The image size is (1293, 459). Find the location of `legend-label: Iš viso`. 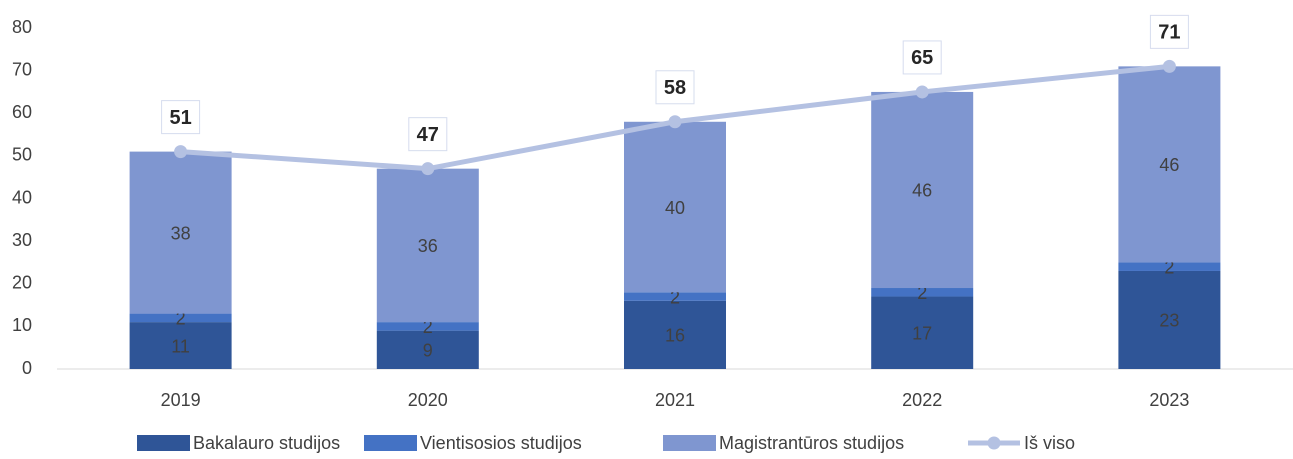

legend-label: Iš viso is located at coordinates (1049, 443).